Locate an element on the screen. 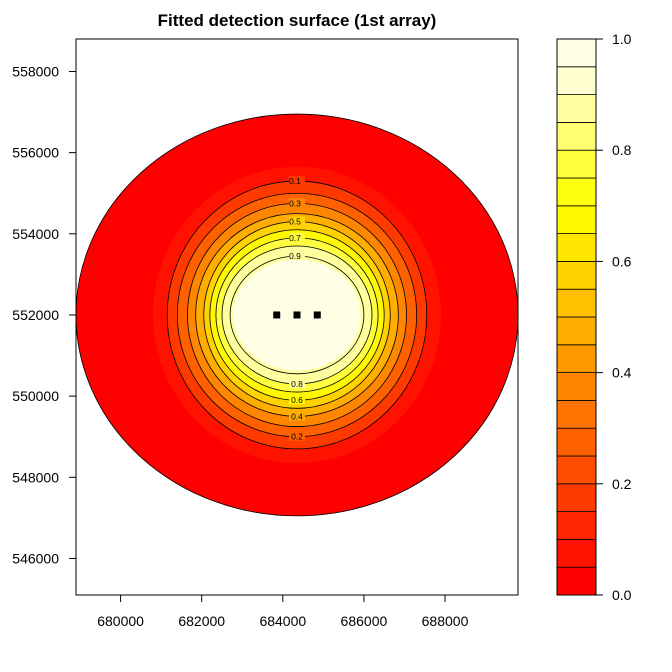 This screenshot has width=672, height=672. contour-label-0.4: 0.4 is located at coordinates (297, 416).